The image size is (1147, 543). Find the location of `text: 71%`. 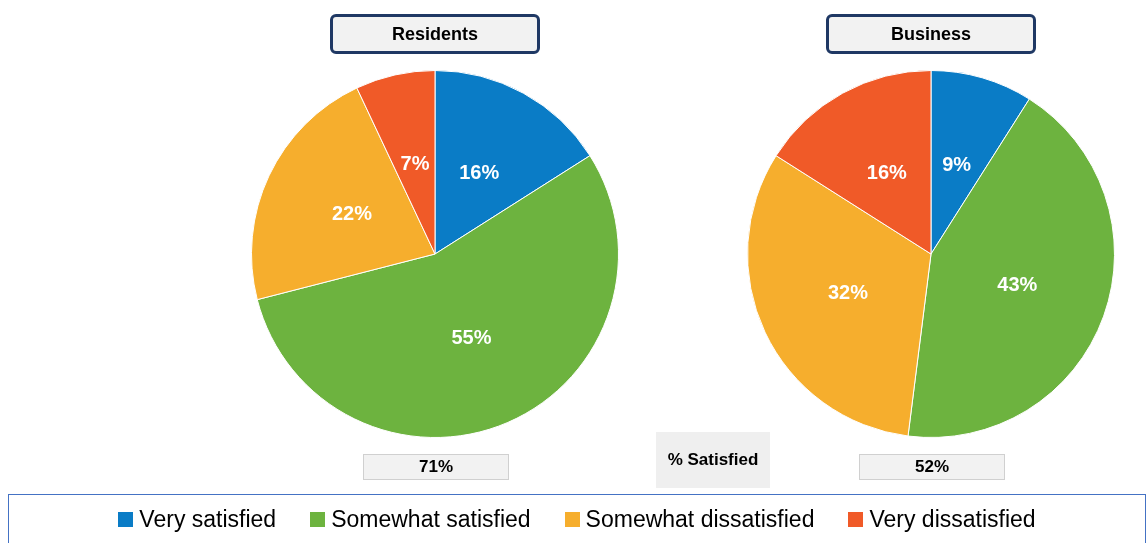

text: 71% is located at coordinates (436, 467).